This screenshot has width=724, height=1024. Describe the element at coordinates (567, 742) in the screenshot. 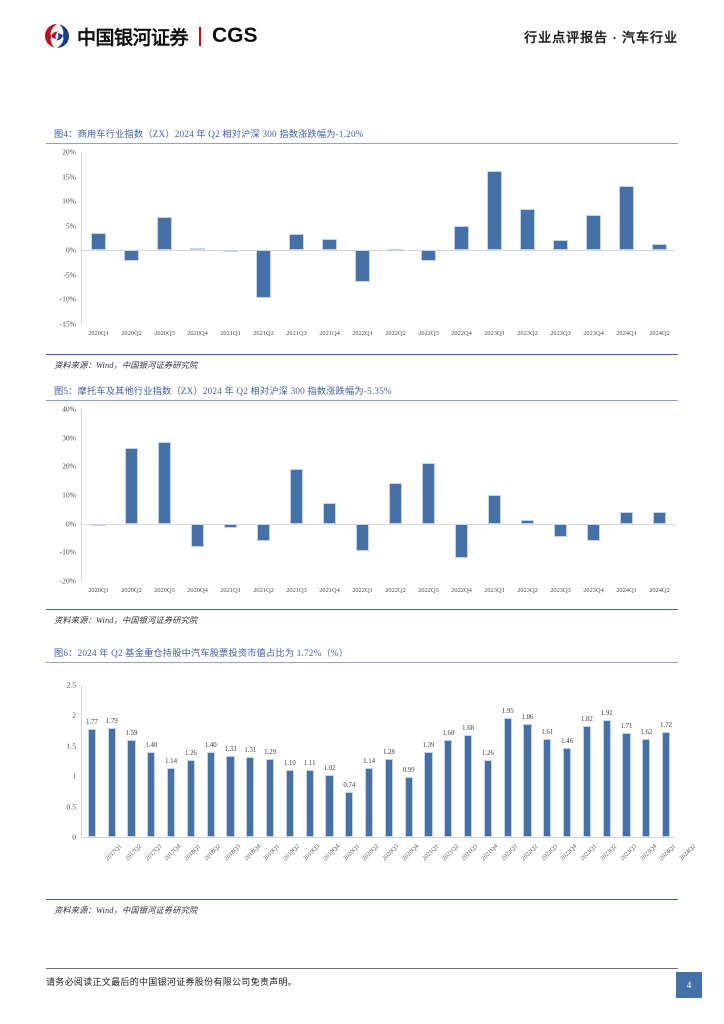

I see `bar-value-label: 1.46` at that location.